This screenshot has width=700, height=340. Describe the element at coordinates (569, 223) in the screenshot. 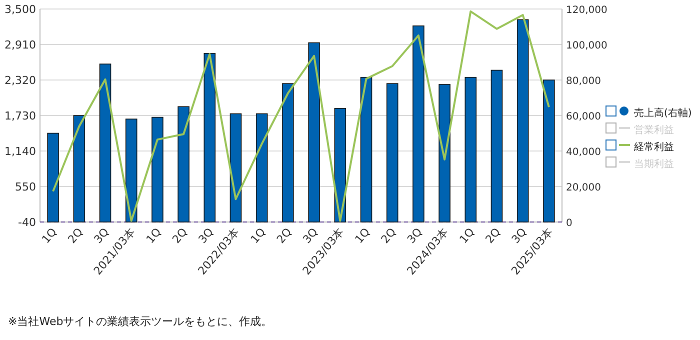

I see `y2-tick-label: 0` at that location.